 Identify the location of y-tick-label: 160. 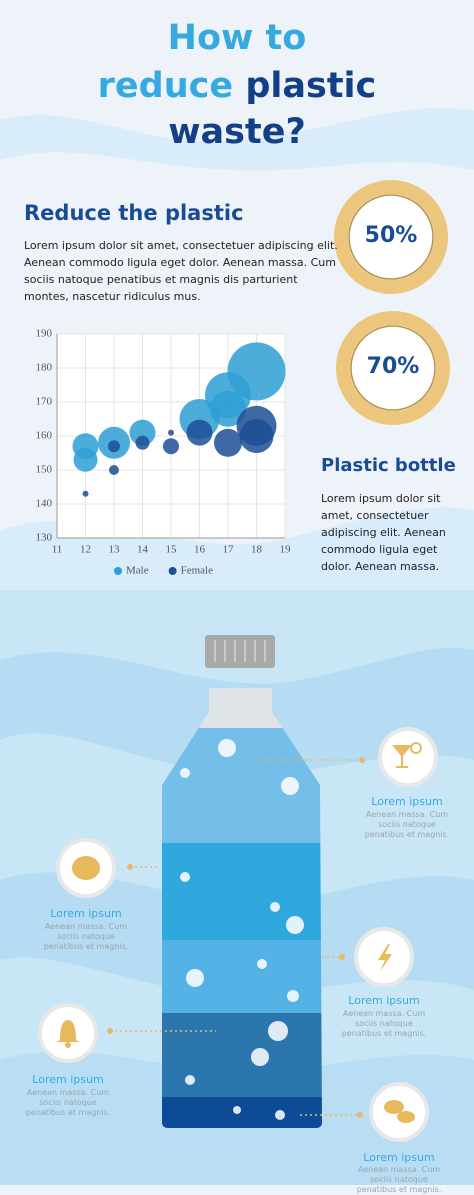
(44, 436).